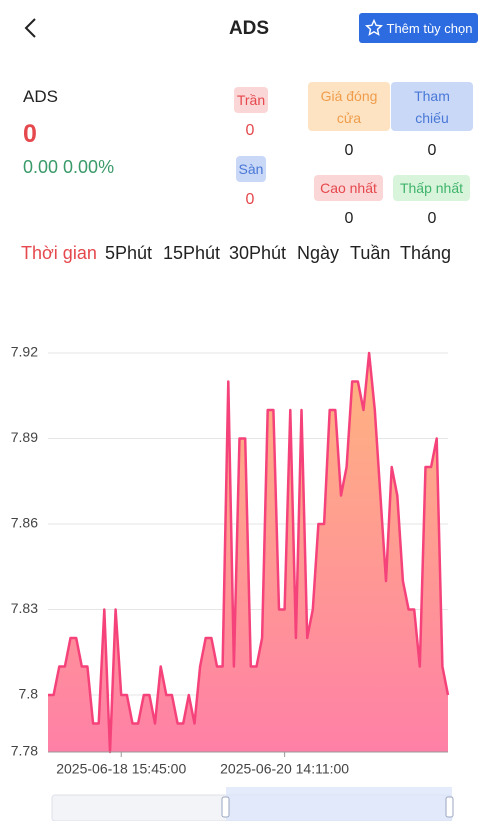  What do you see at coordinates (258, 253) in the screenshot?
I see `tab: 30Phút` at bounding box center [258, 253].